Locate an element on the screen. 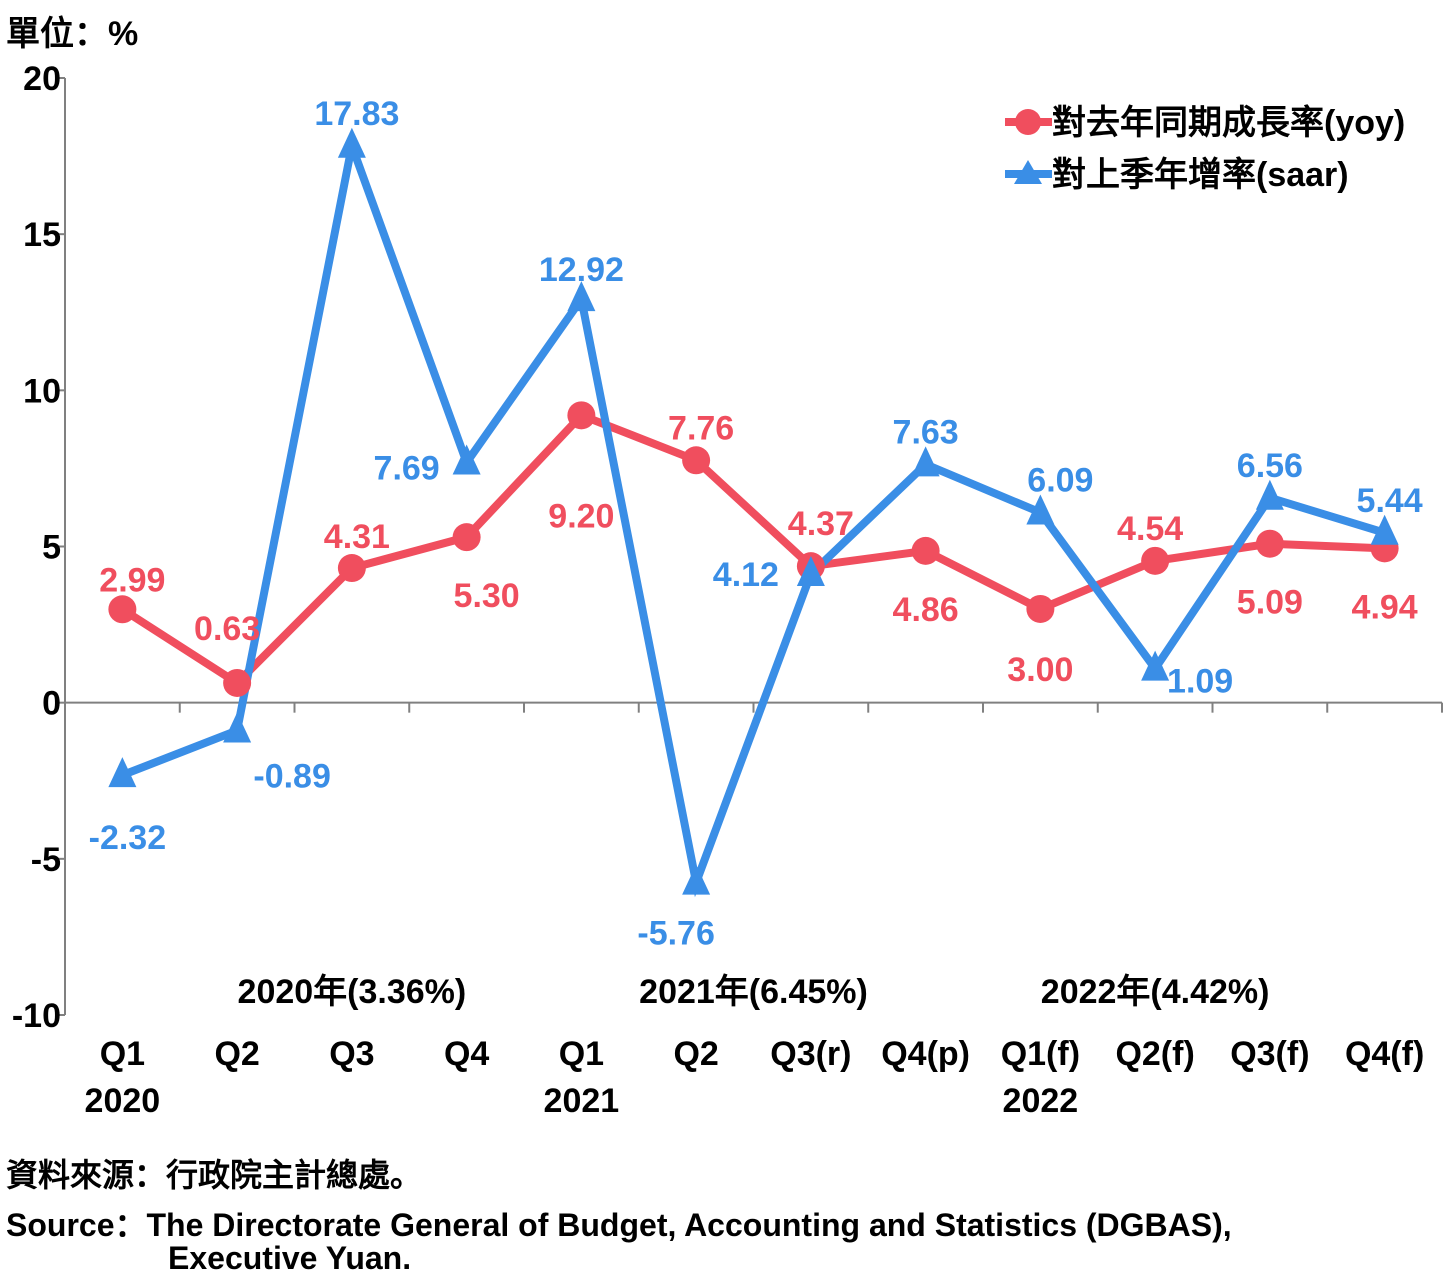  x-tick-label: Q1(f) is located at coordinates (1040, 1054).